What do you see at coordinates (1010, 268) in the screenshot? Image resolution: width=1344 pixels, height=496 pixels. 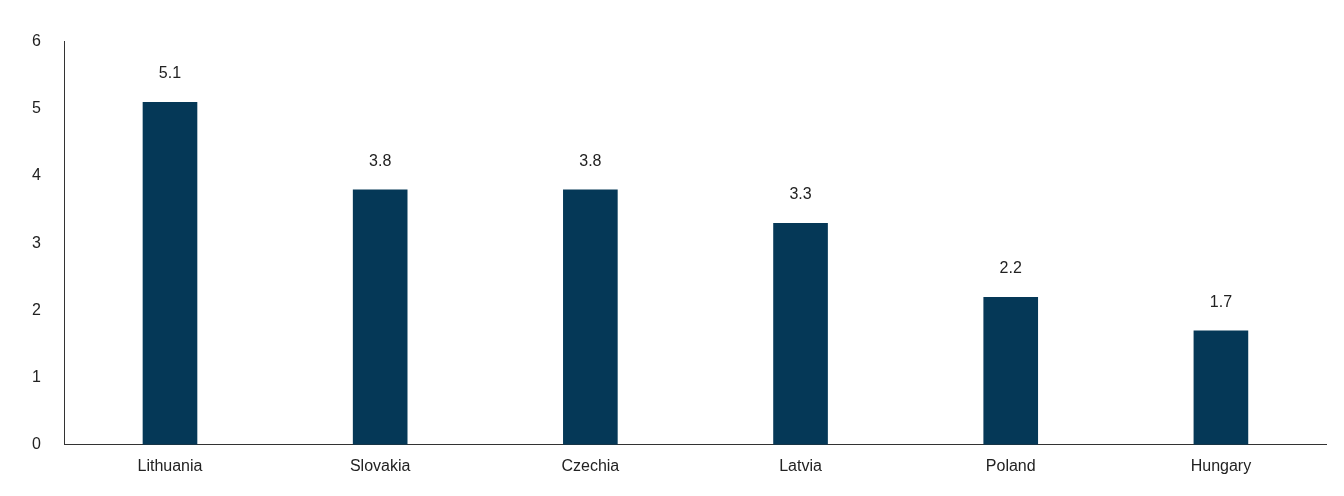 I see `data-label: 2.2` at bounding box center [1010, 268].